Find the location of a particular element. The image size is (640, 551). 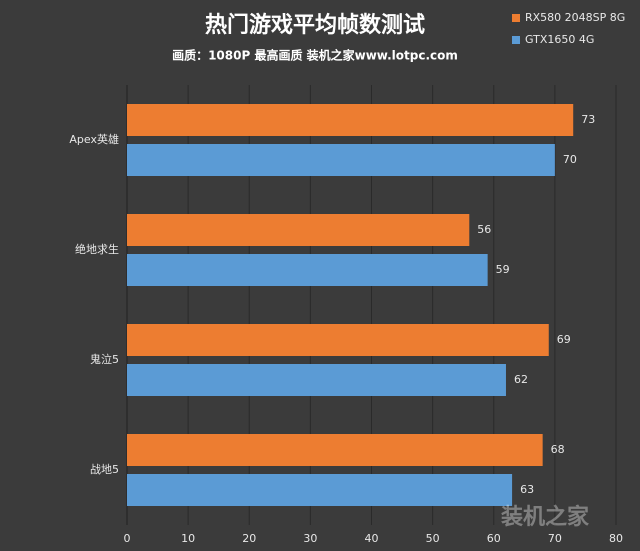

chart-title: 热门游戏平均帧数测试 is located at coordinates (315, 25).